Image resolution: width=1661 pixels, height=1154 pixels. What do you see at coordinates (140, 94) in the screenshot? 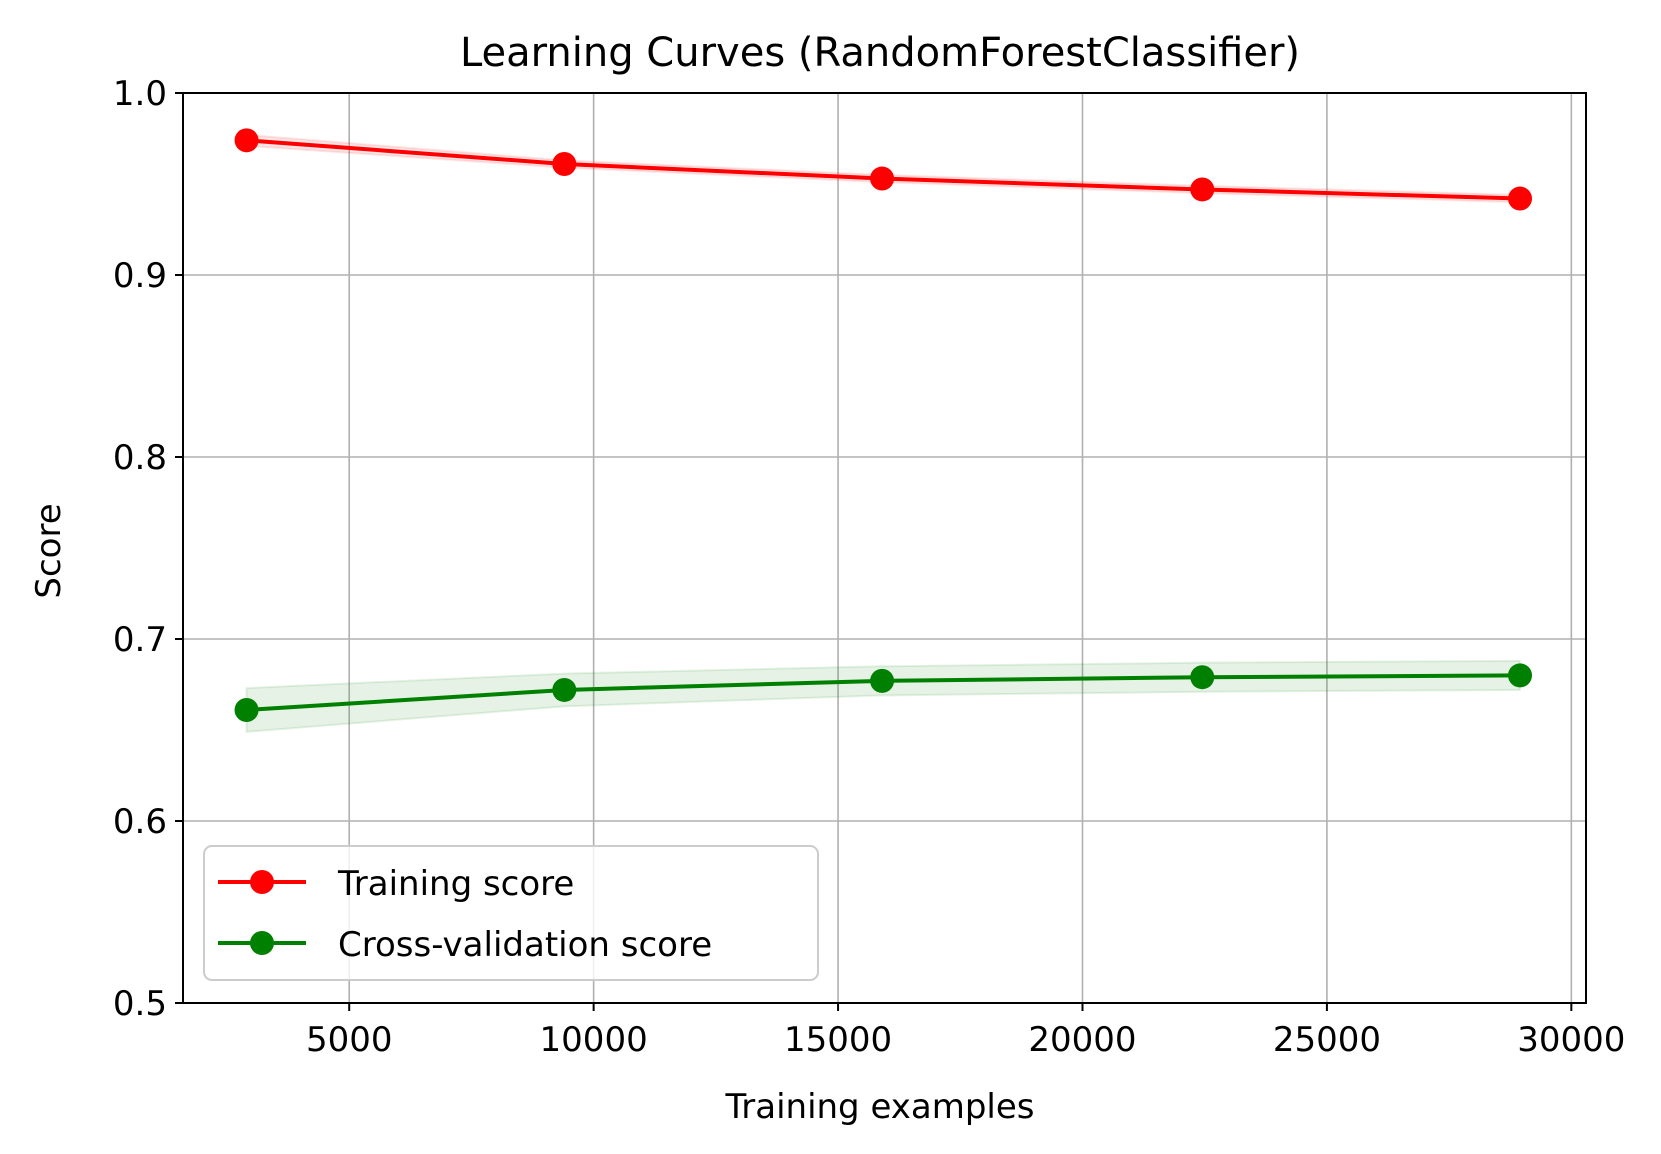
I see `y-tick-label: 1.0` at bounding box center [140, 94].